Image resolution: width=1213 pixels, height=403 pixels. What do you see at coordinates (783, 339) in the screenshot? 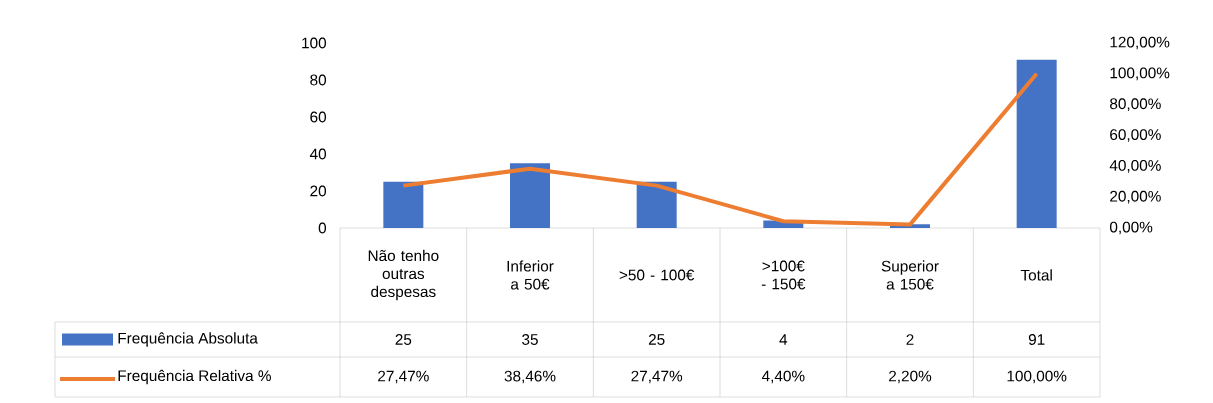
I see `data-label: 4` at bounding box center [783, 339].